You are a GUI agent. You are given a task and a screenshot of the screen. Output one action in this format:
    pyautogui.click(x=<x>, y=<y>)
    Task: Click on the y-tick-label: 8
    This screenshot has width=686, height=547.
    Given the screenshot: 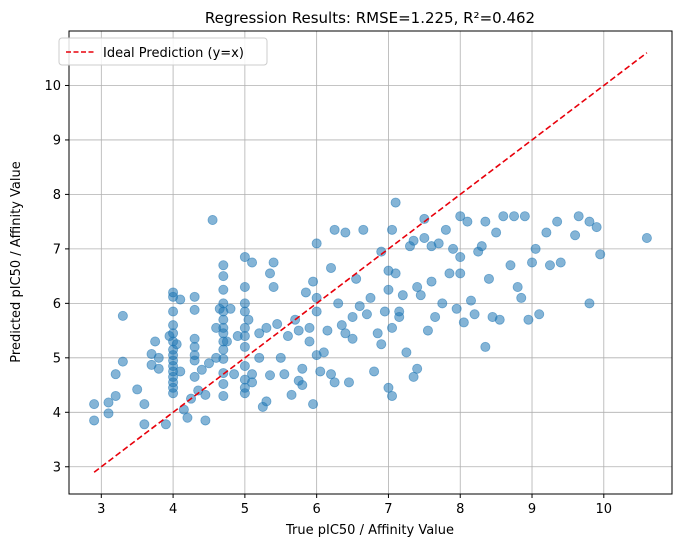 What is the action you would take?
    pyautogui.click(x=57, y=195)
    